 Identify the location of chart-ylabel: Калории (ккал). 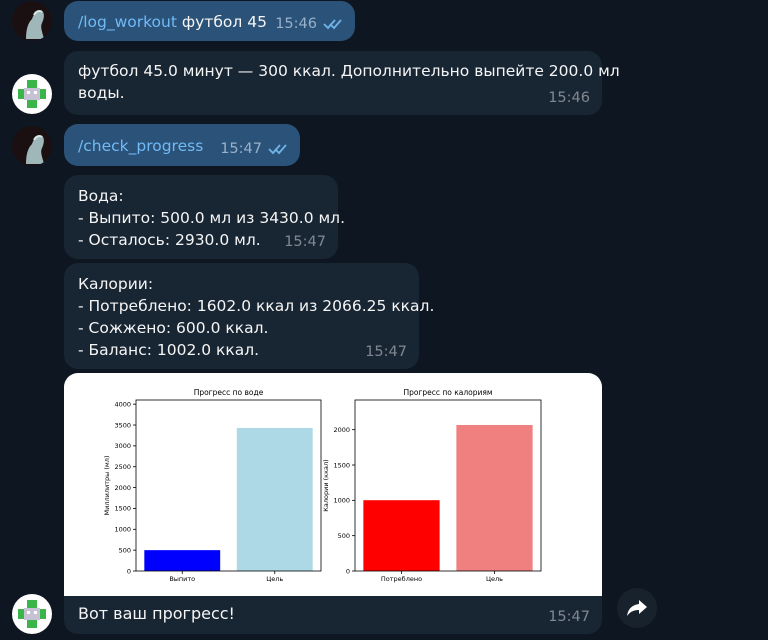
(326, 485).